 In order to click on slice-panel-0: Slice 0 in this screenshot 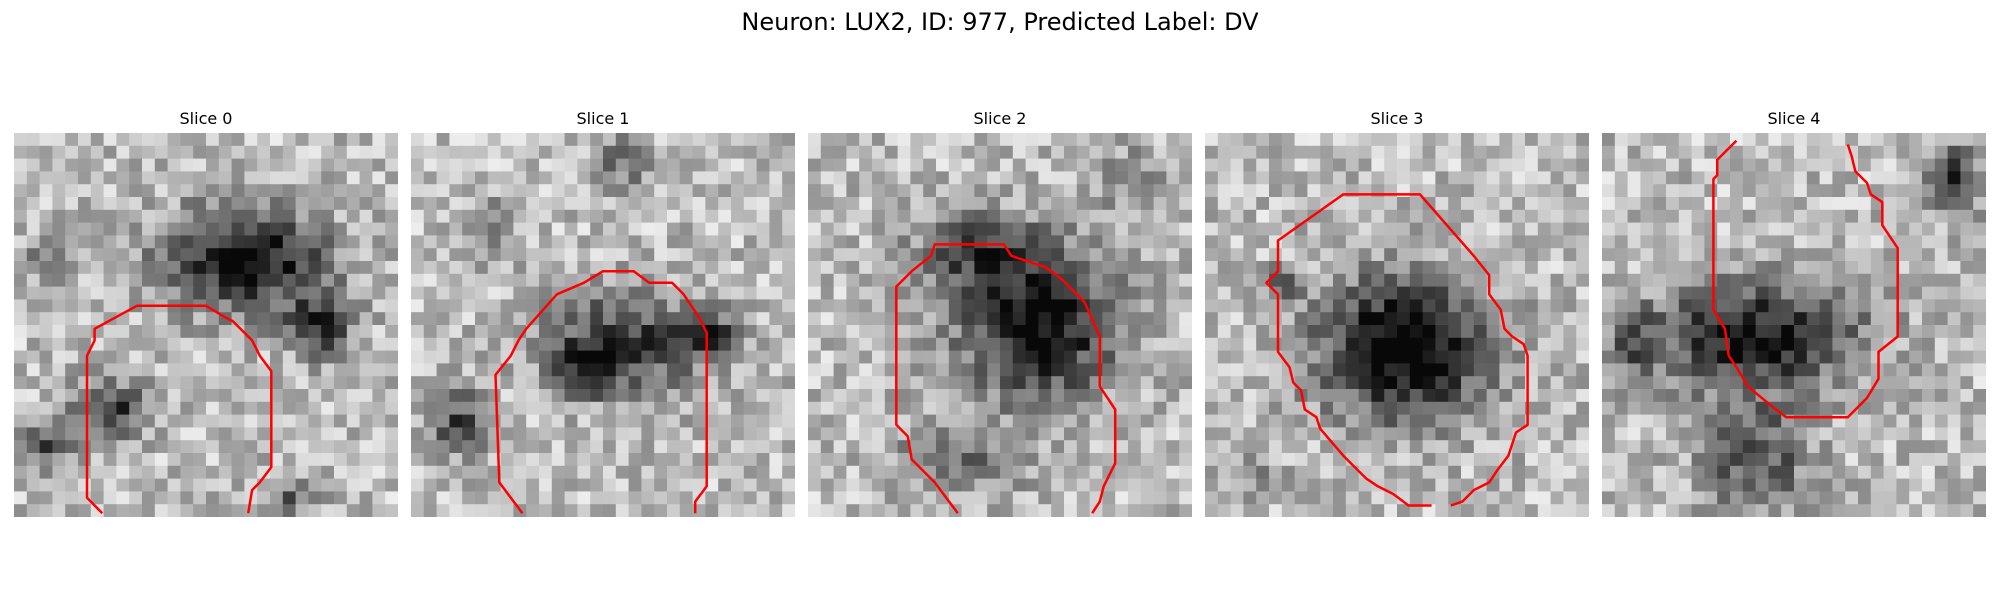, I will do `click(206, 312)`.